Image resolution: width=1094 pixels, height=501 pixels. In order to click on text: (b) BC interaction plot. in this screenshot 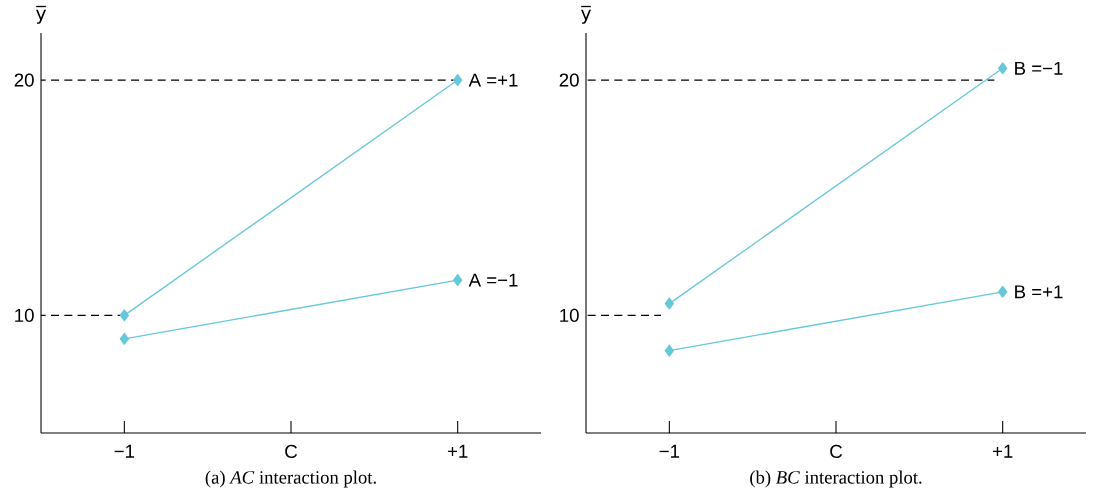, I will do `click(836, 479)`.